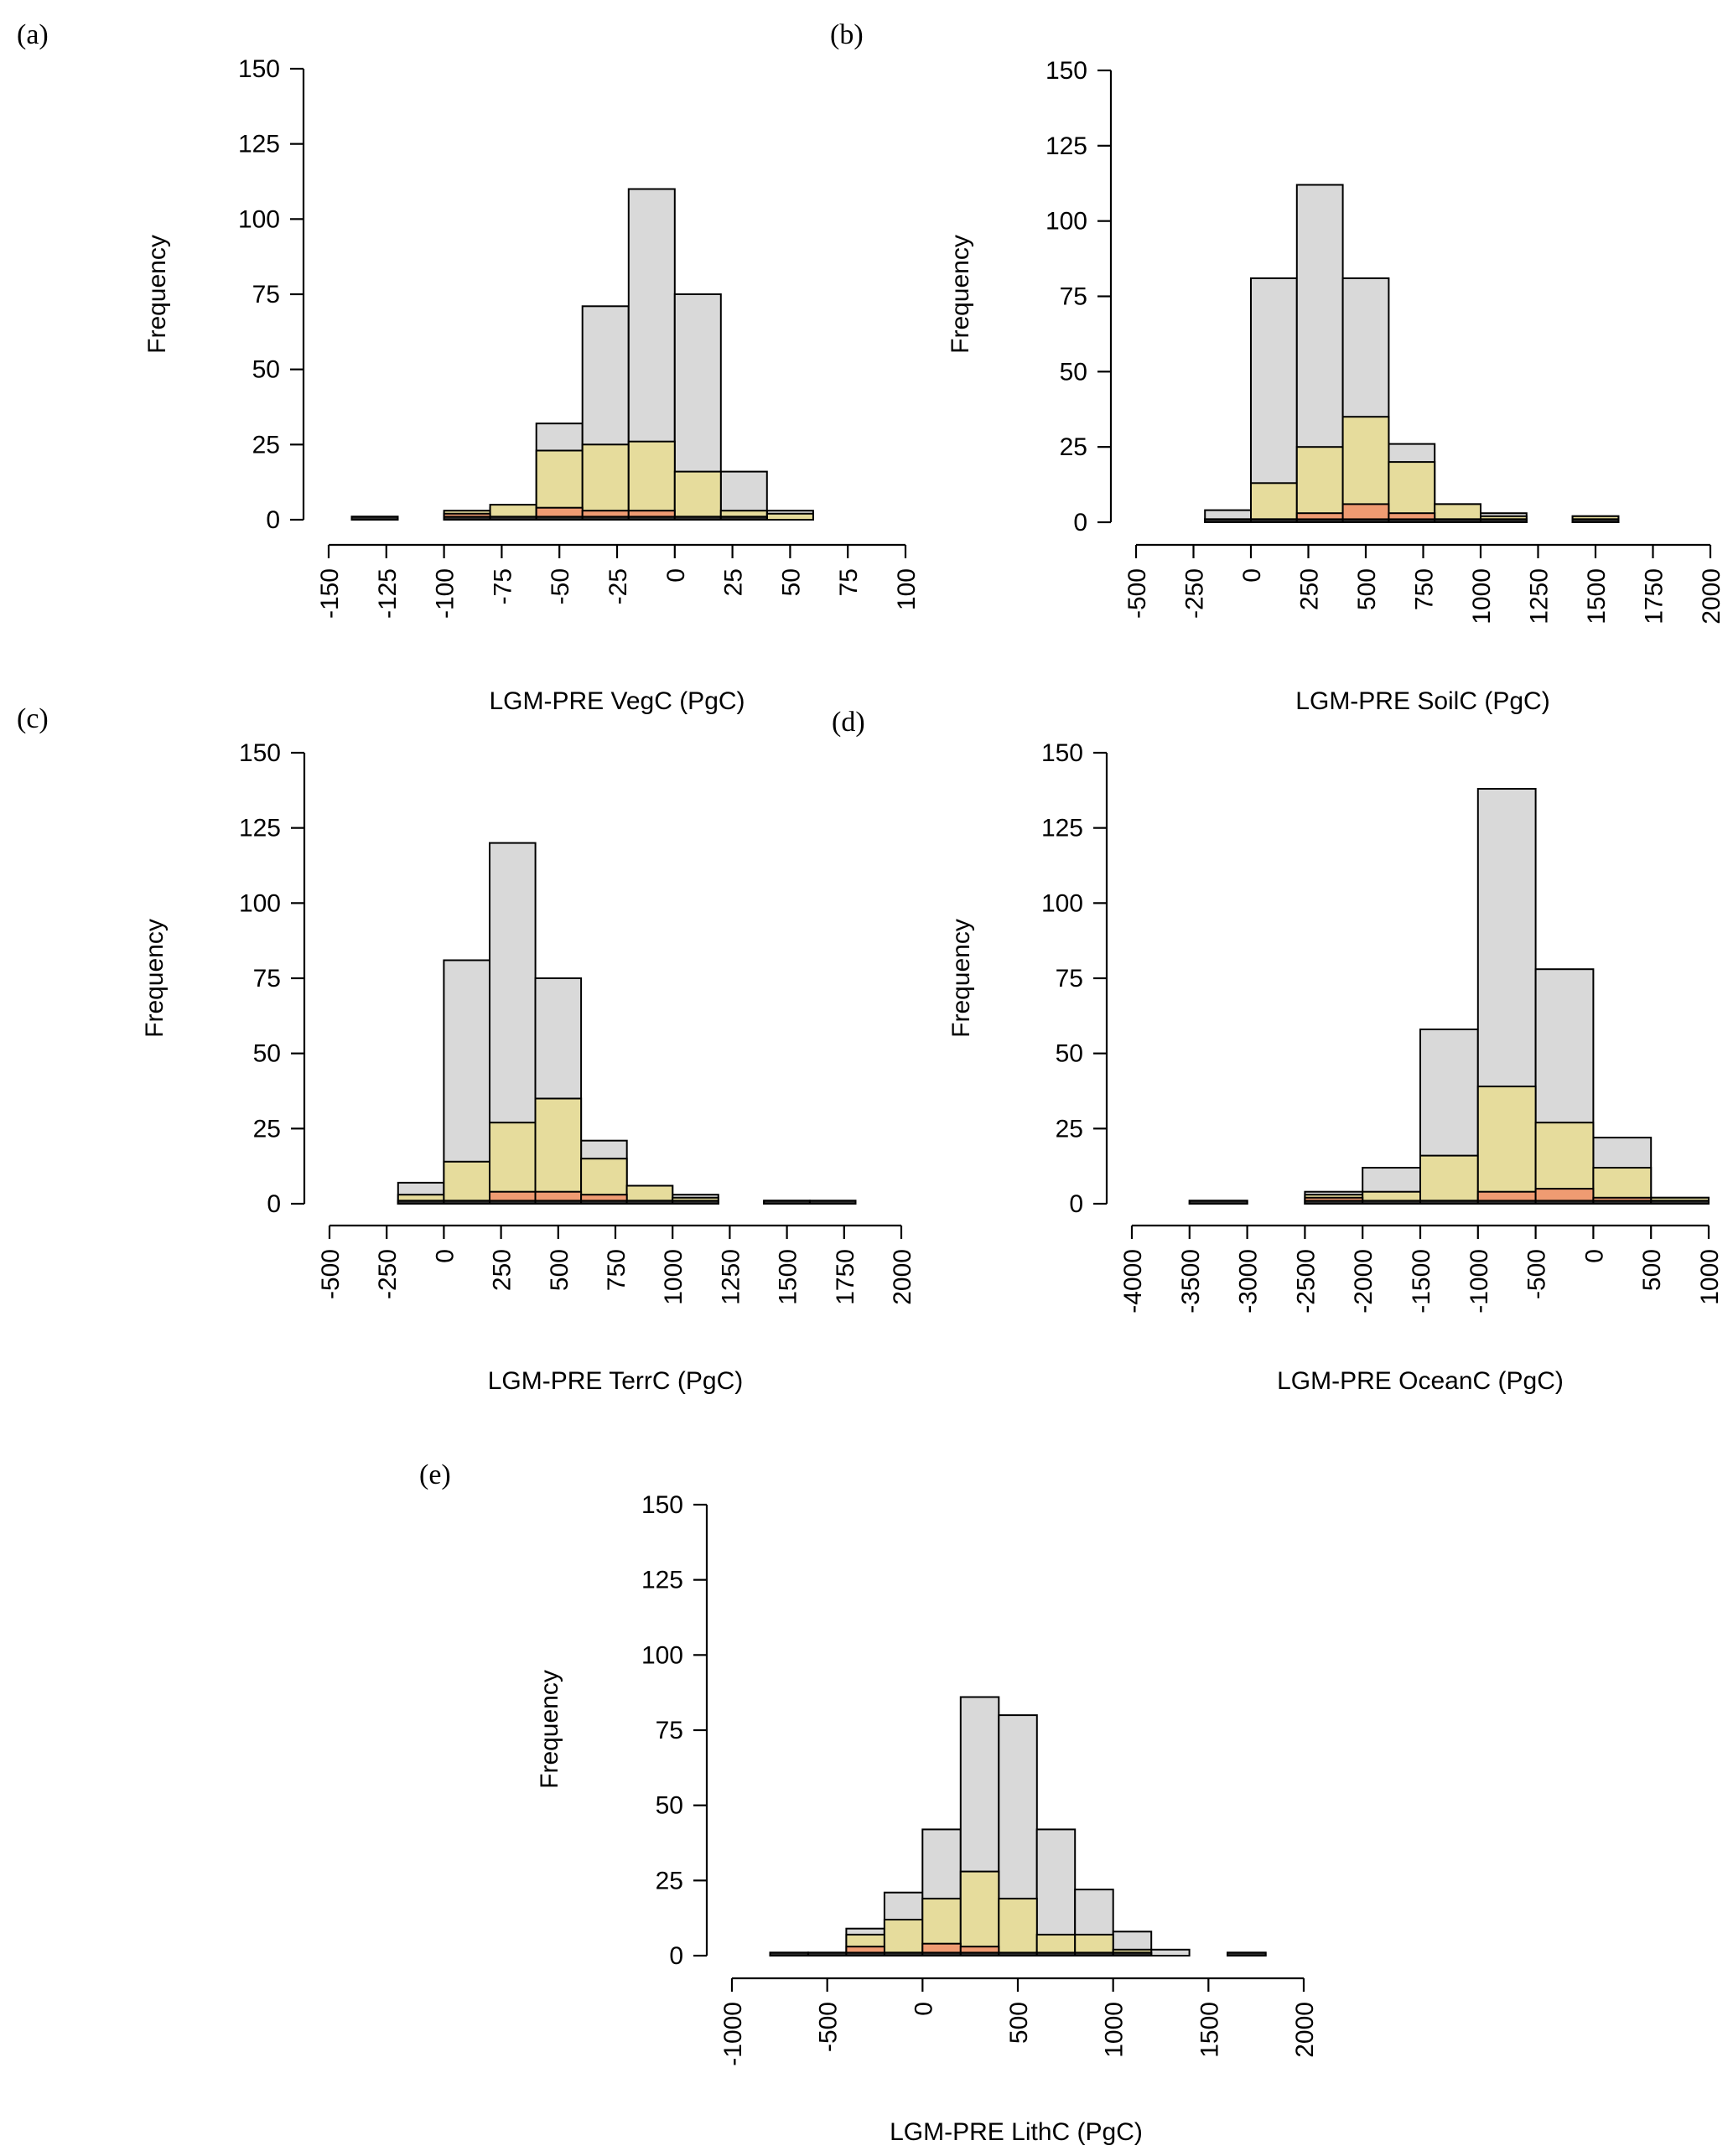  Describe the element at coordinates (1191, 1281) in the screenshot. I see `x-tick-label: -3500` at that location.